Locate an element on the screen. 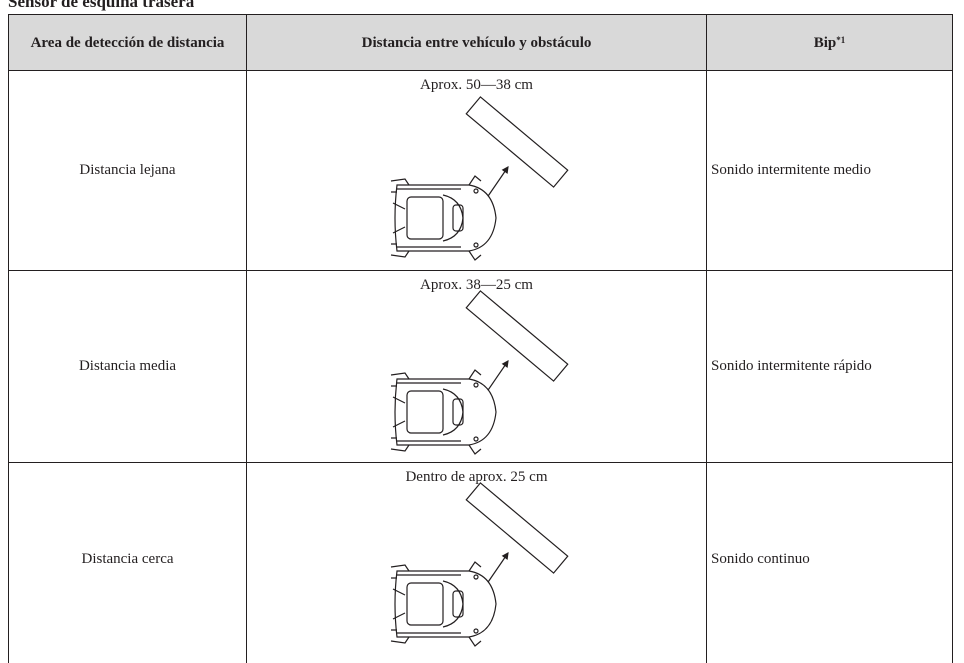 This screenshot has width=964, height=663. header-cell: Area de detección de distancia is located at coordinates (127, 42).